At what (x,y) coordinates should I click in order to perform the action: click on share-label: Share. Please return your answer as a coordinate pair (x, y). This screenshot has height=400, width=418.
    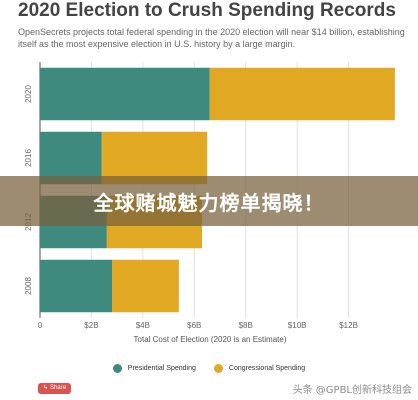
    Looking at the image, I should click on (58, 388).